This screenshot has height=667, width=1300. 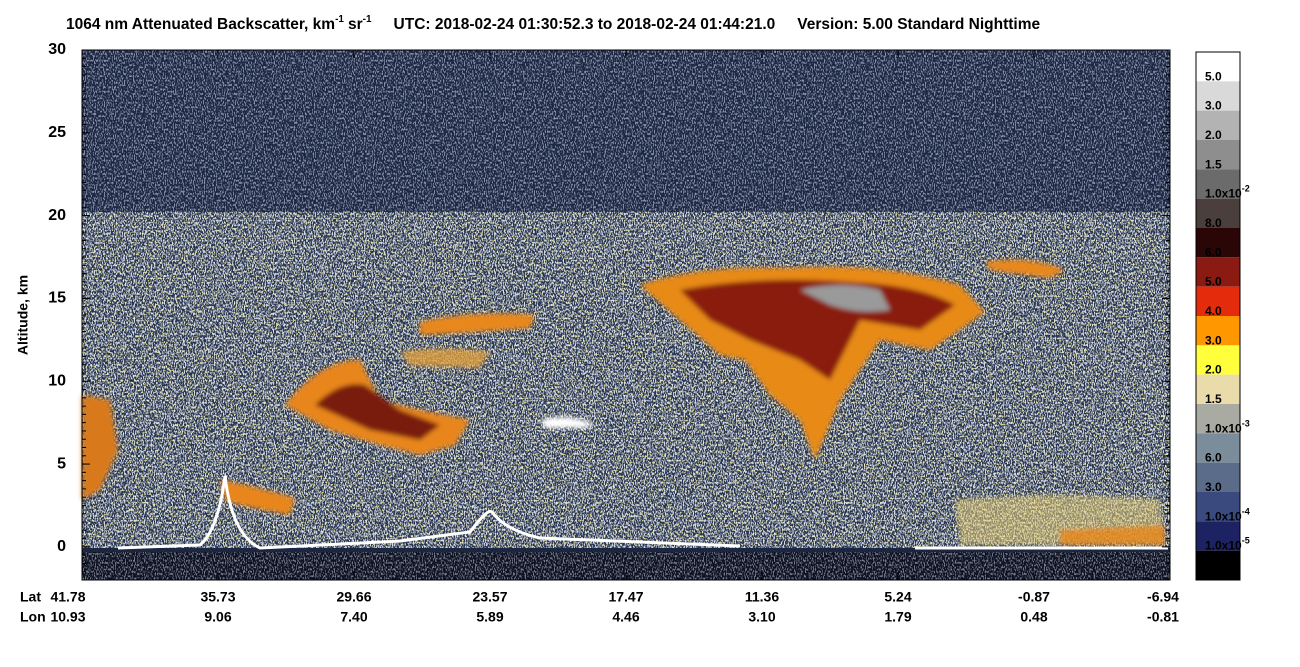 I want to click on x-tick-label: 29.66, so click(x=353, y=597).